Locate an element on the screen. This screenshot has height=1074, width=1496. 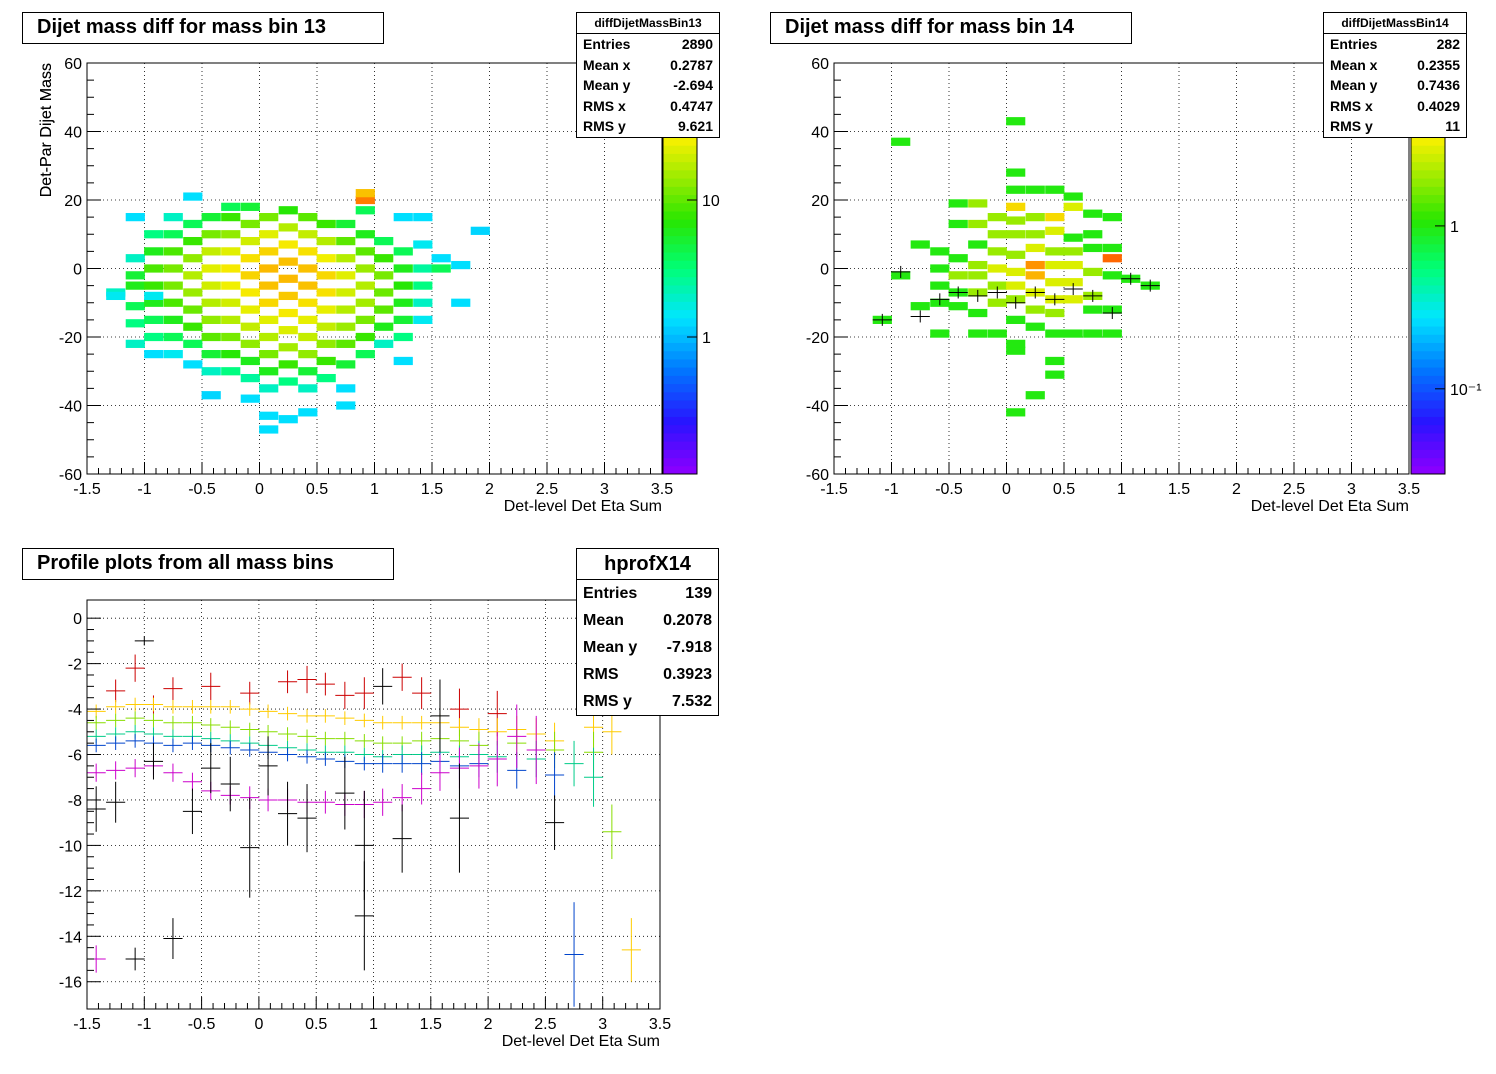
y-tick-label: -60 is located at coordinates (817, 475).